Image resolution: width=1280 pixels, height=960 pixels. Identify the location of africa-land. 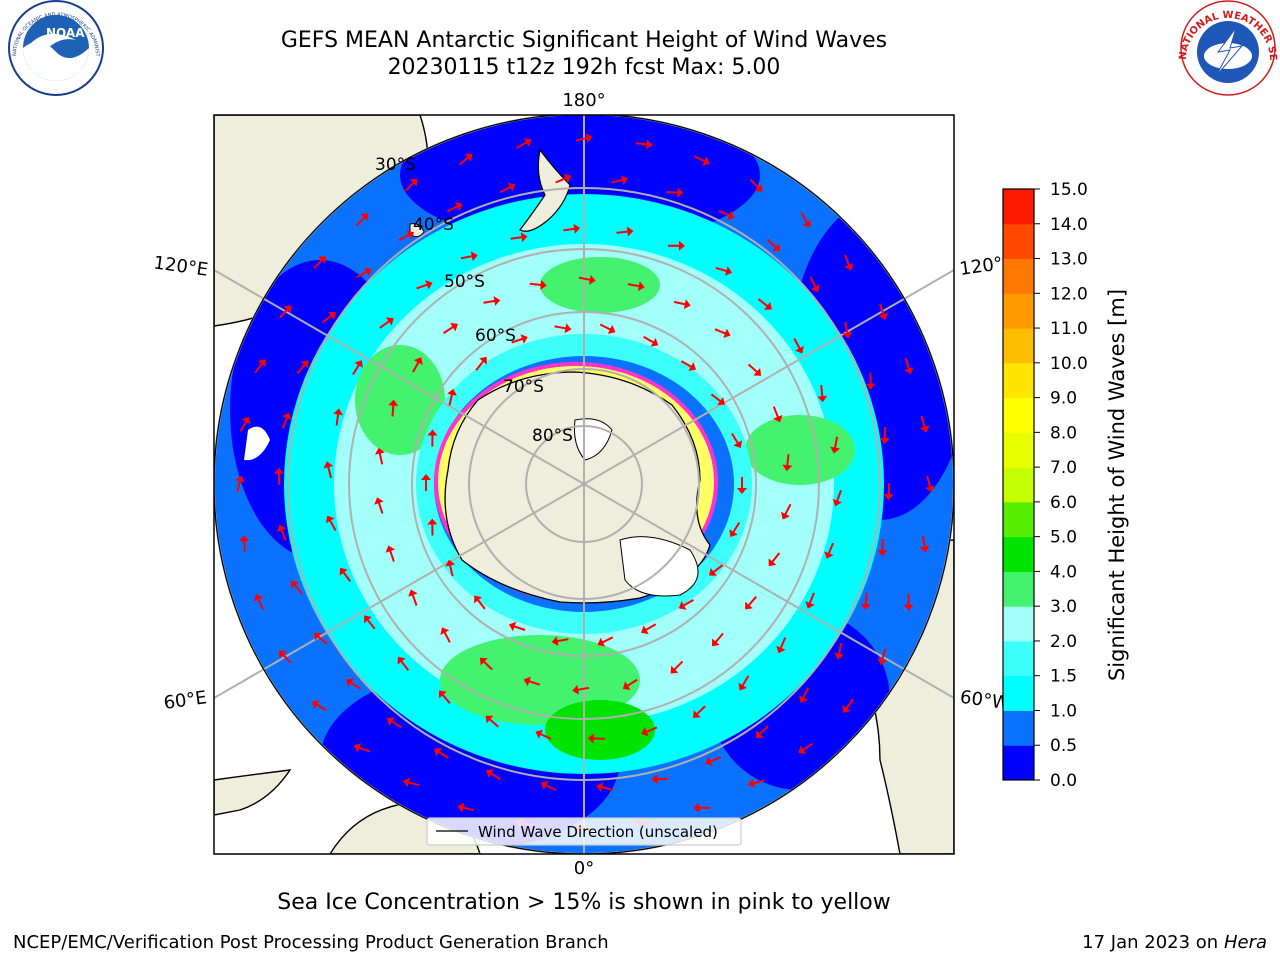
(253, 792).